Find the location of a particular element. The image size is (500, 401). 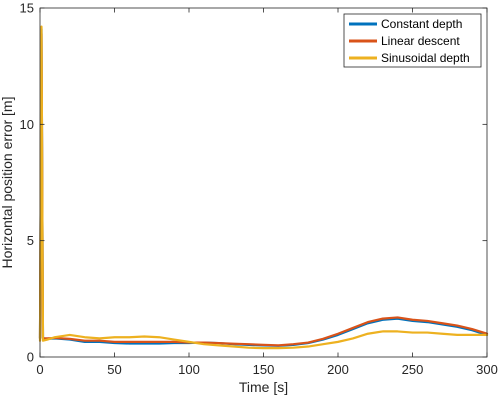

x-tick-label: 300 is located at coordinates (487, 369).